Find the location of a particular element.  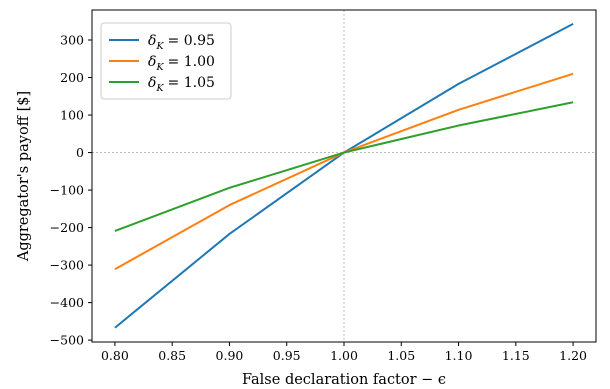

x-tick-label: 1.00 is located at coordinates (344, 355).